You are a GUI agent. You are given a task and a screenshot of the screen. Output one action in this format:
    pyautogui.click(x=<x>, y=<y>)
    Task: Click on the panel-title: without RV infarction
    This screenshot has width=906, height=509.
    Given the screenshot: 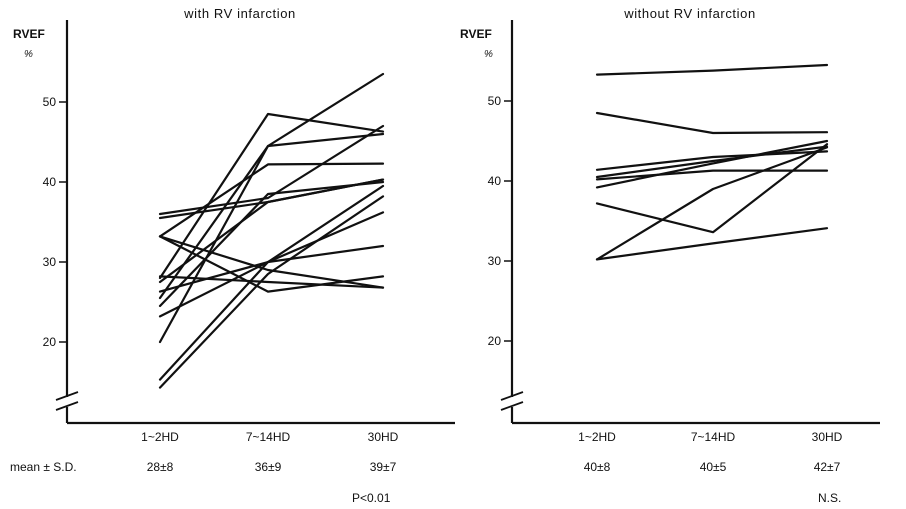 What is the action you would take?
    pyautogui.click(x=689, y=13)
    